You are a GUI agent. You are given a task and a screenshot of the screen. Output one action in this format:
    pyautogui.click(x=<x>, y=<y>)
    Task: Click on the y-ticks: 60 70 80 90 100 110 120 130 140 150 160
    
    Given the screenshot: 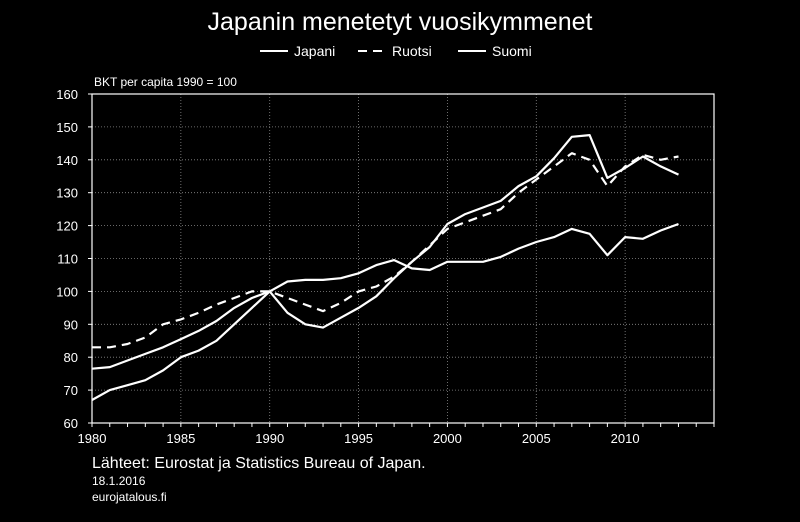 What is the action you would take?
    pyautogui.click(x=74, y=259)
    